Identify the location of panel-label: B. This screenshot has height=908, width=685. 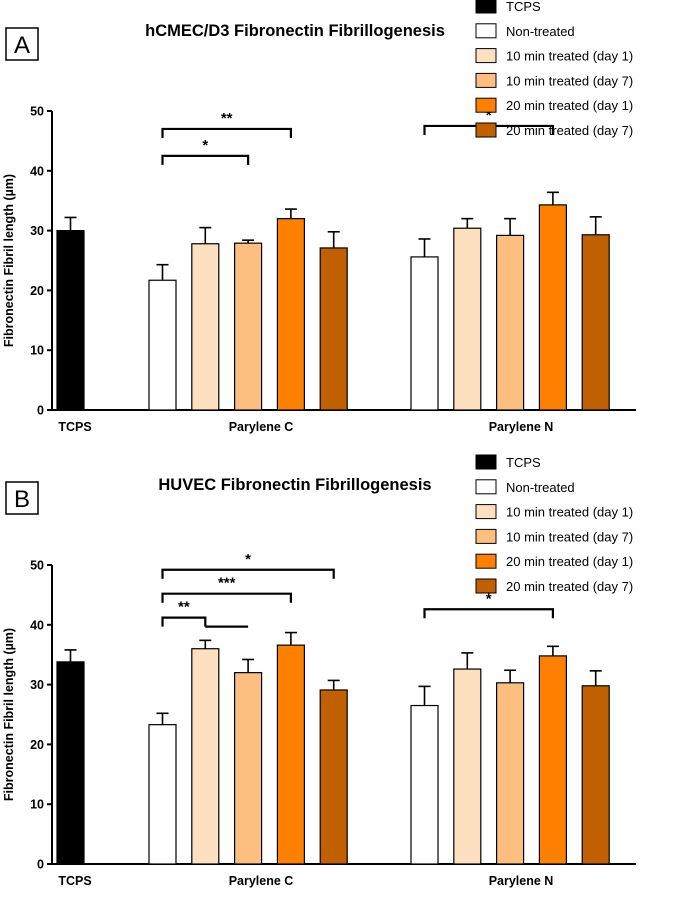
(22, 499).